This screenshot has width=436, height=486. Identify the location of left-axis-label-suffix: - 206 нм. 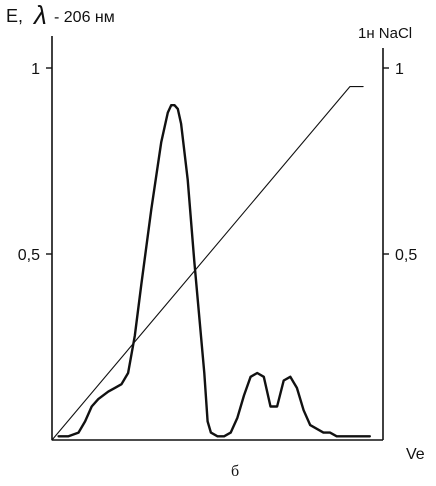
(84, 17).